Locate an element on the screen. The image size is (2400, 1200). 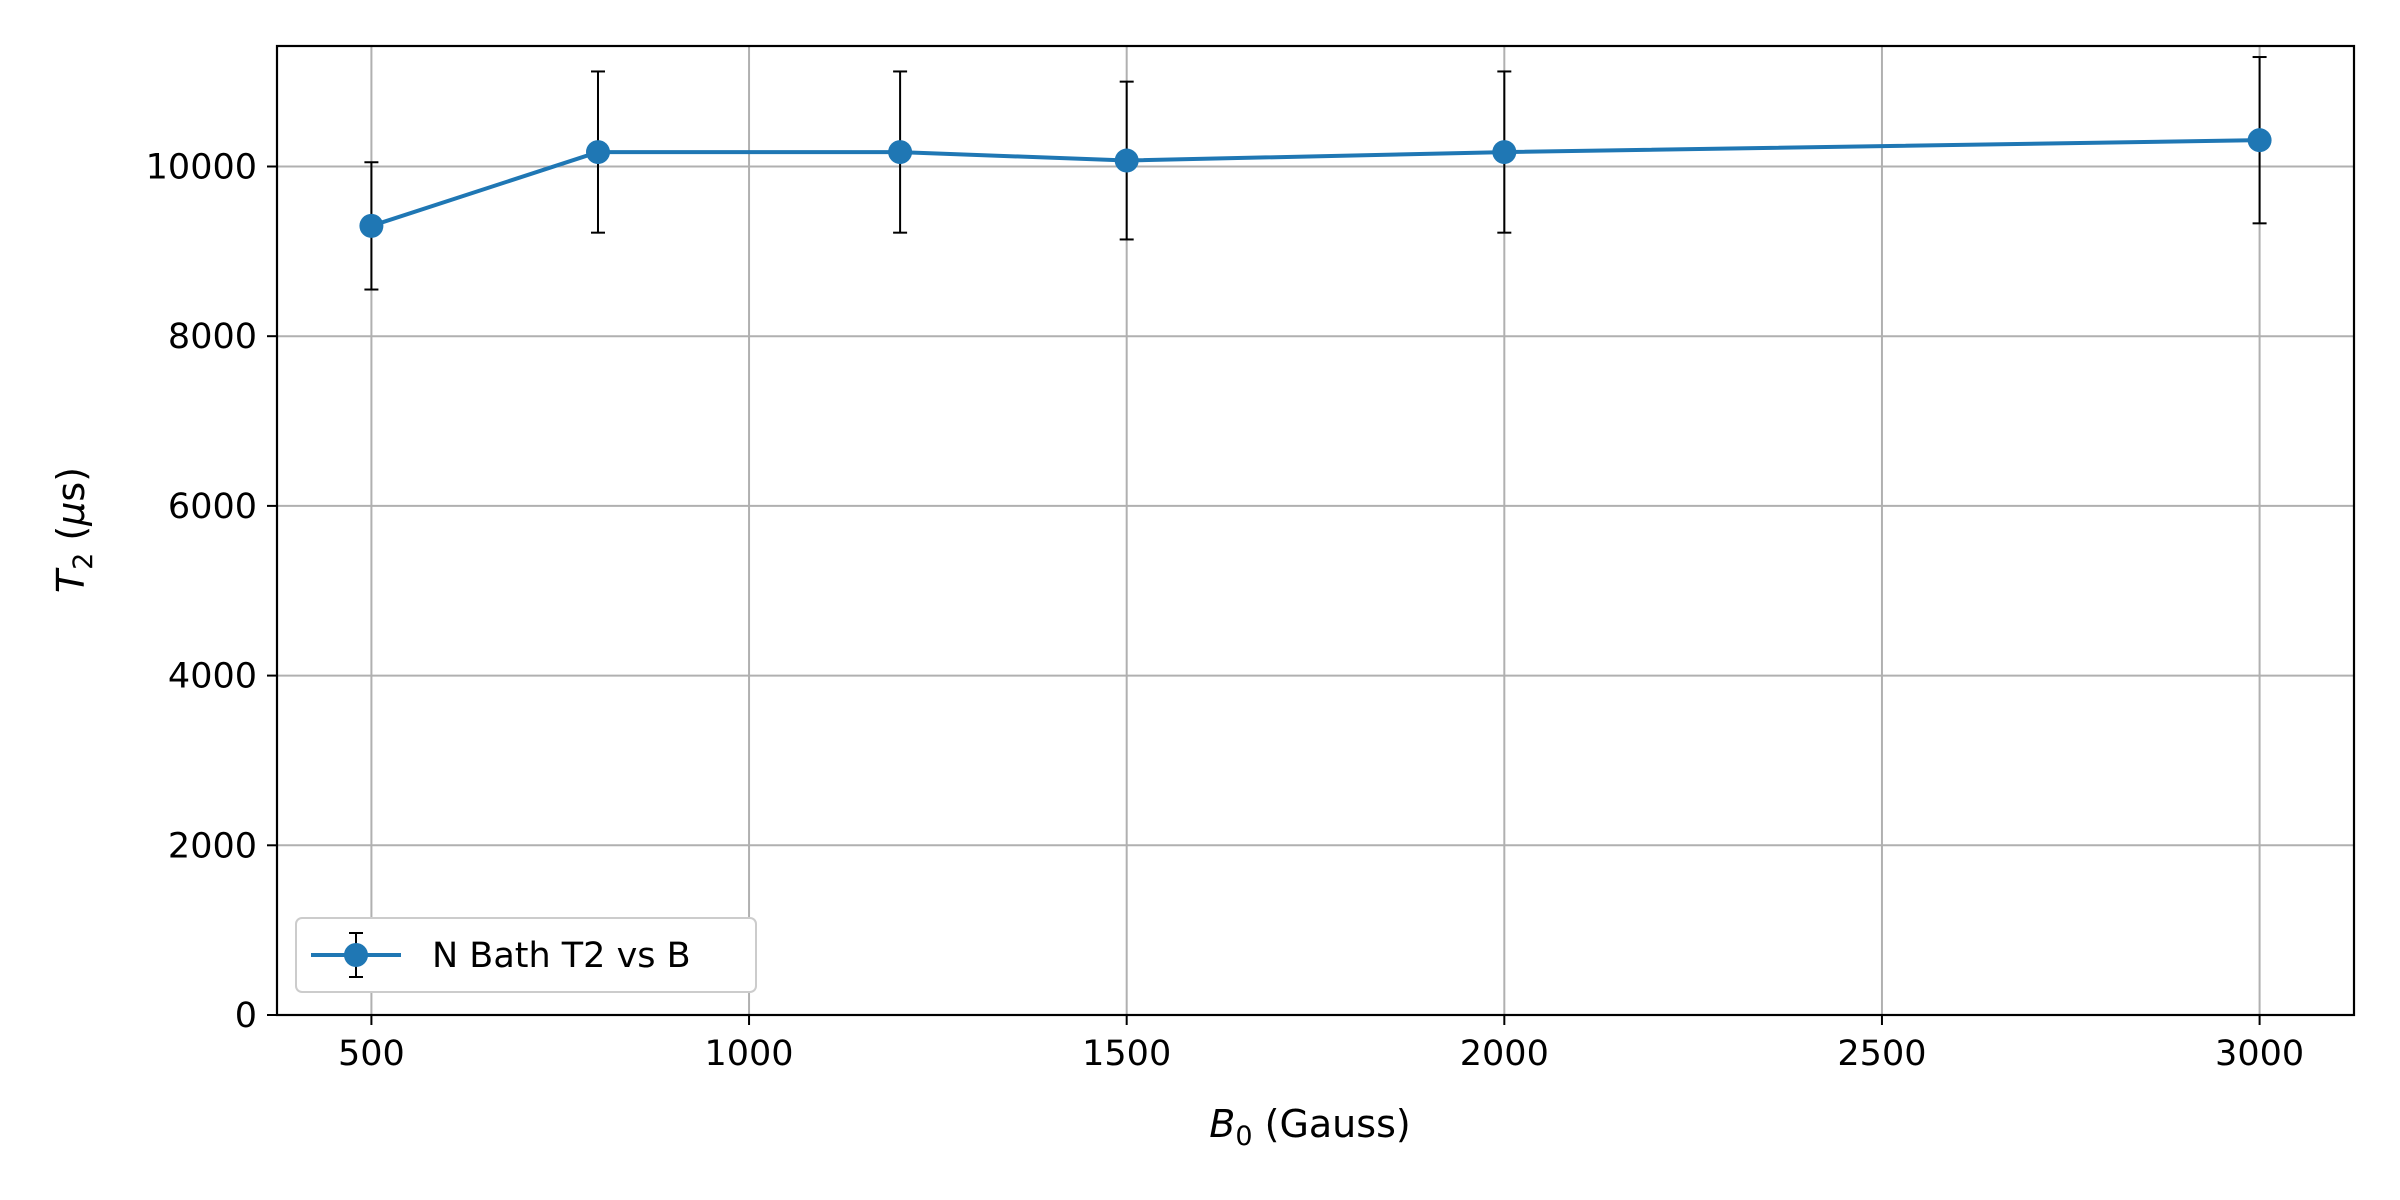
x-axis-label-unit: (Gauss) is located at coordinates (1332, 1124).